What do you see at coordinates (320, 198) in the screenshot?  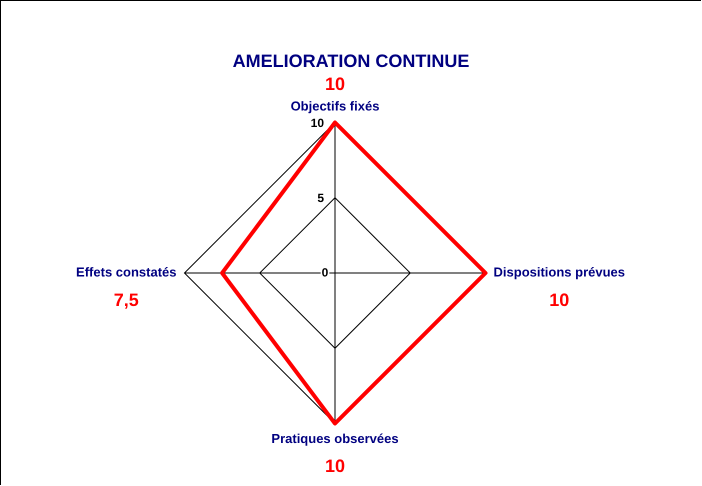 I see `y-tick-label: 5` at bounding box center [320, 198].